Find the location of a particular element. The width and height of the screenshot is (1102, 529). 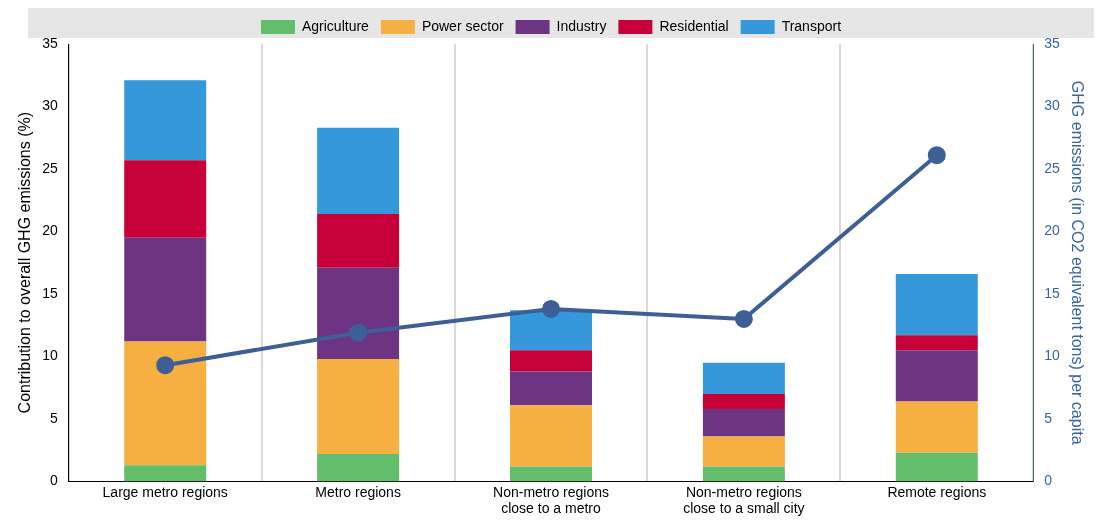

y2-tick-label: 35 is located at coordinates (1052, 42).